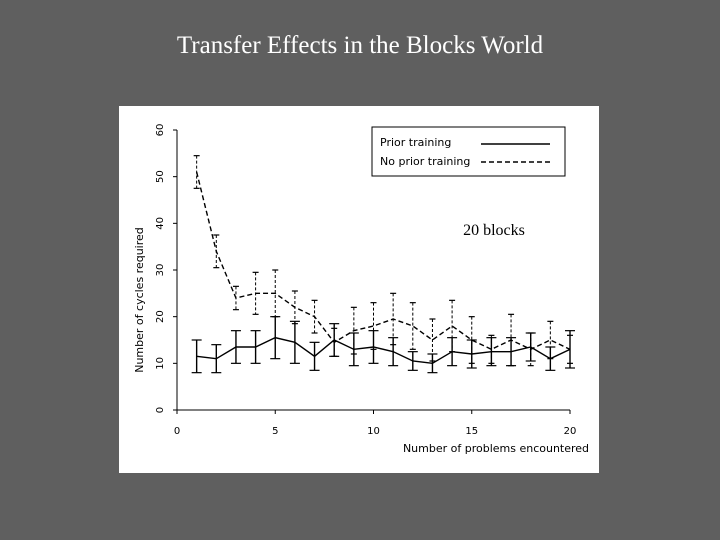  I want to click on series-prior-training, so click(383, 345).